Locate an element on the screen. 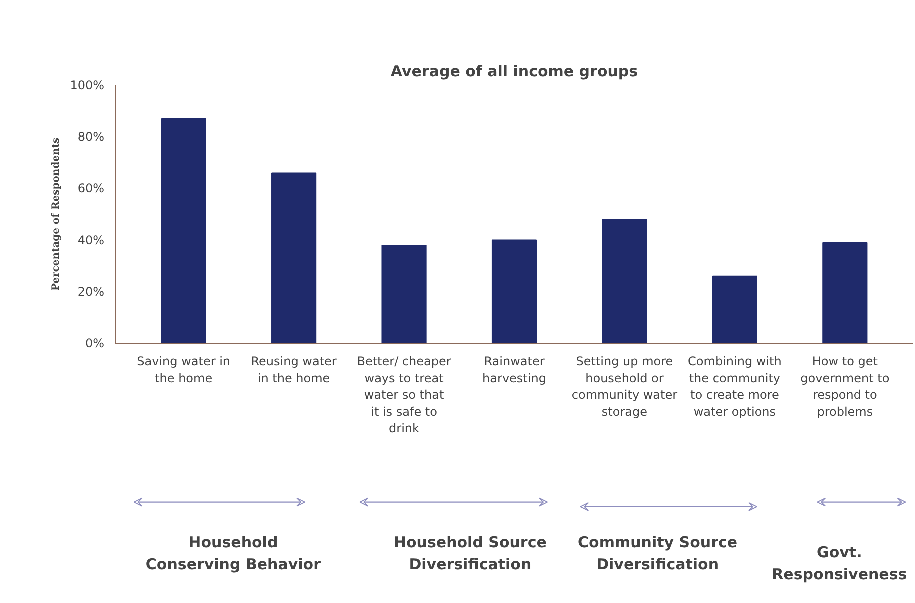 The height and width of the screenshot is (603, 915). y-axis-title: Percentage of Respondents is located at coordinates (56, 215).